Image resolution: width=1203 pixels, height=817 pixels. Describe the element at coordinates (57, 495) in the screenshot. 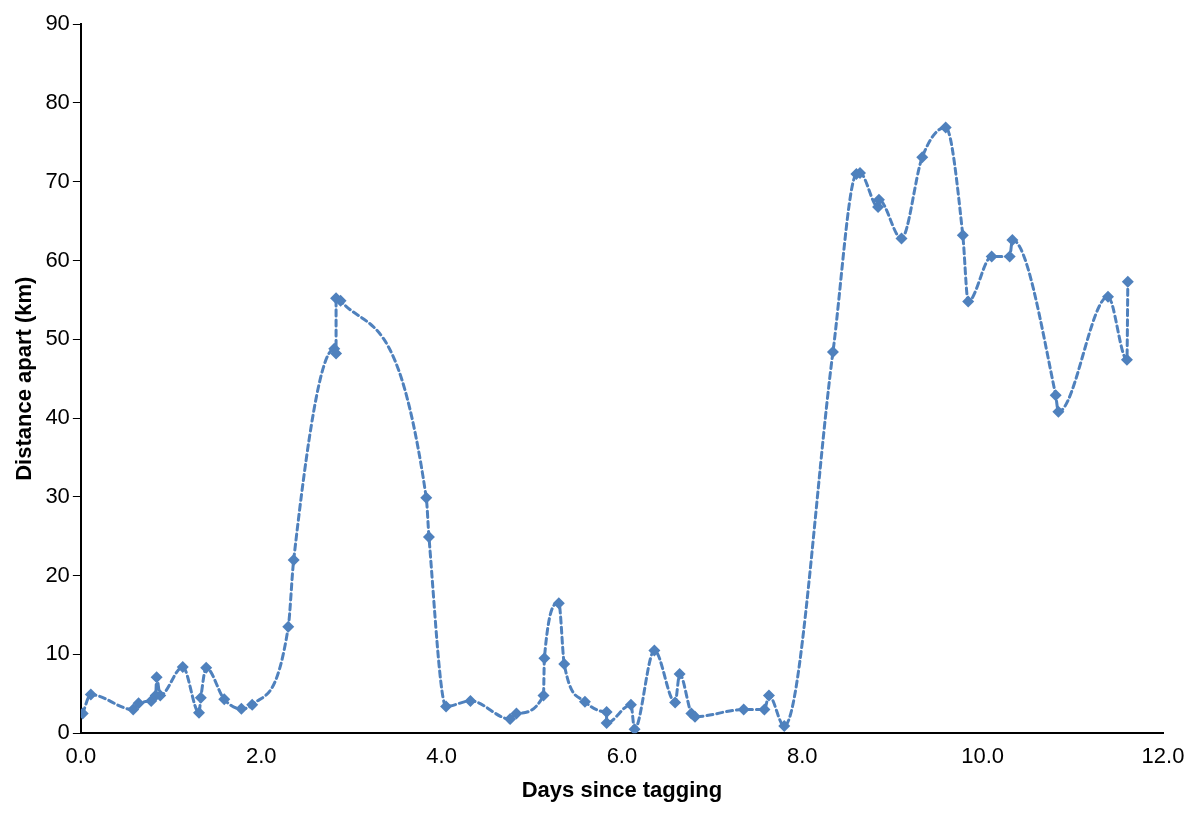

I see `y-tick-label: 30` at that location.